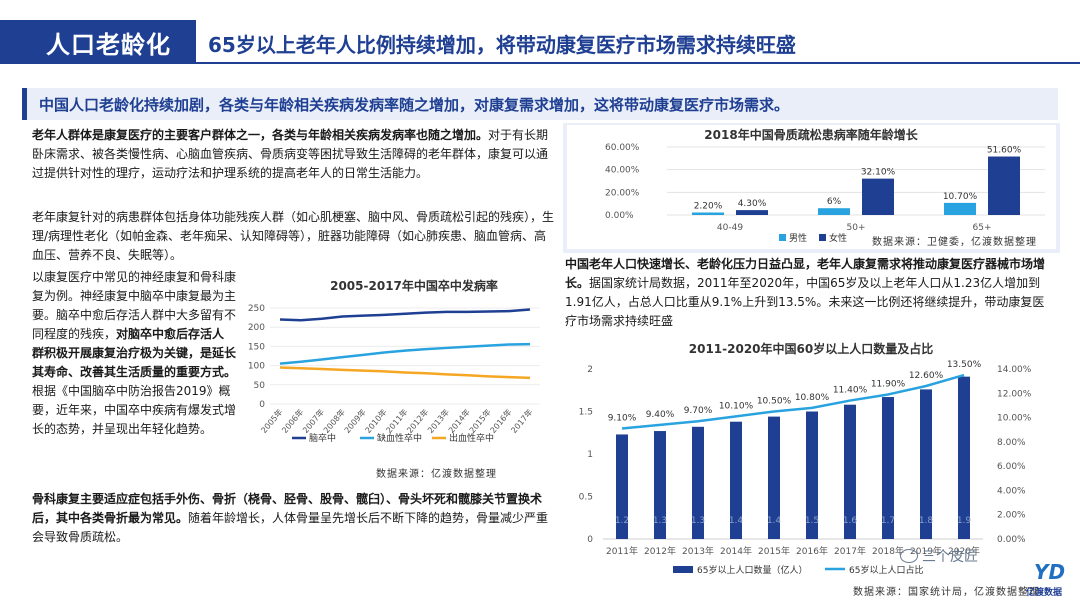 The image size is (1080, 605). Describe the element at coordinates (856, 228) in the screenshot. I see `x-tick-label: 50+` at that location.